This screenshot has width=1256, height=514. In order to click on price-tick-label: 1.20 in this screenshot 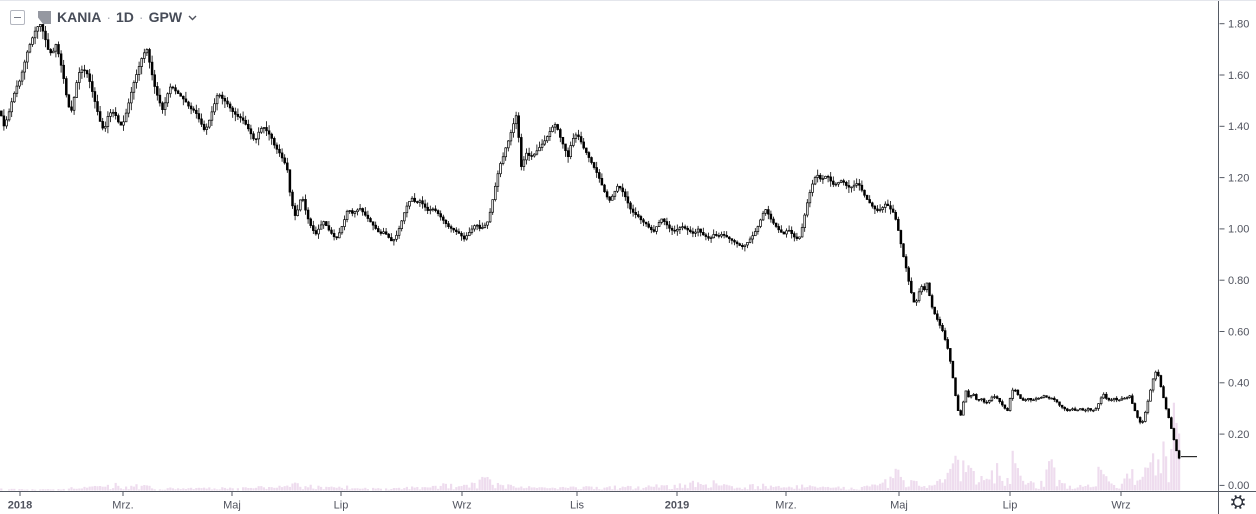, I will do `click(1238, 178)`.